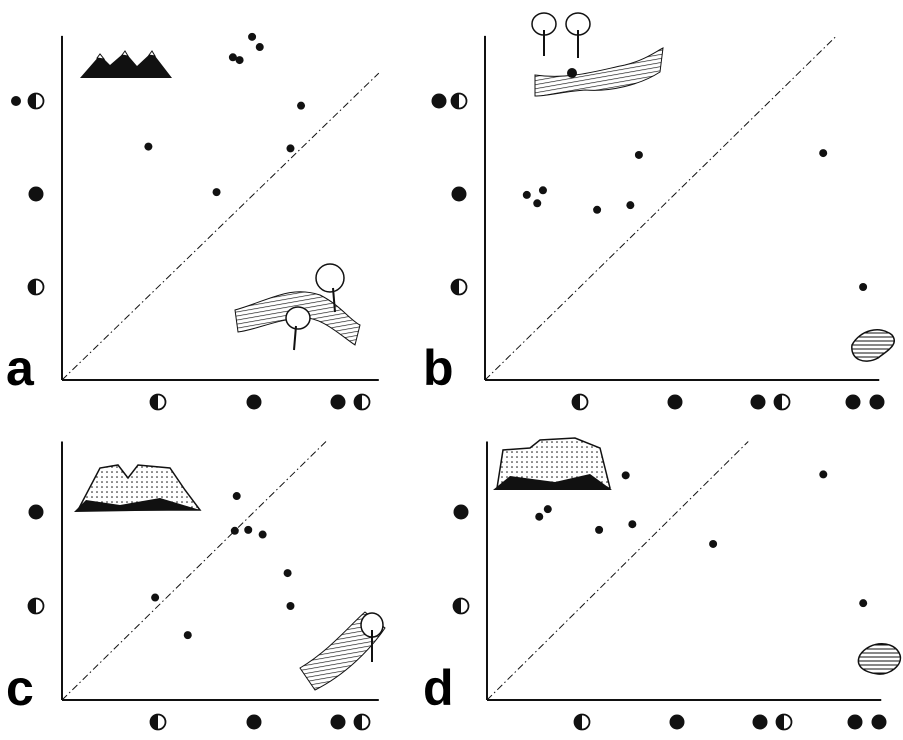  I want to click on panel-label: a, so click(20, 368).